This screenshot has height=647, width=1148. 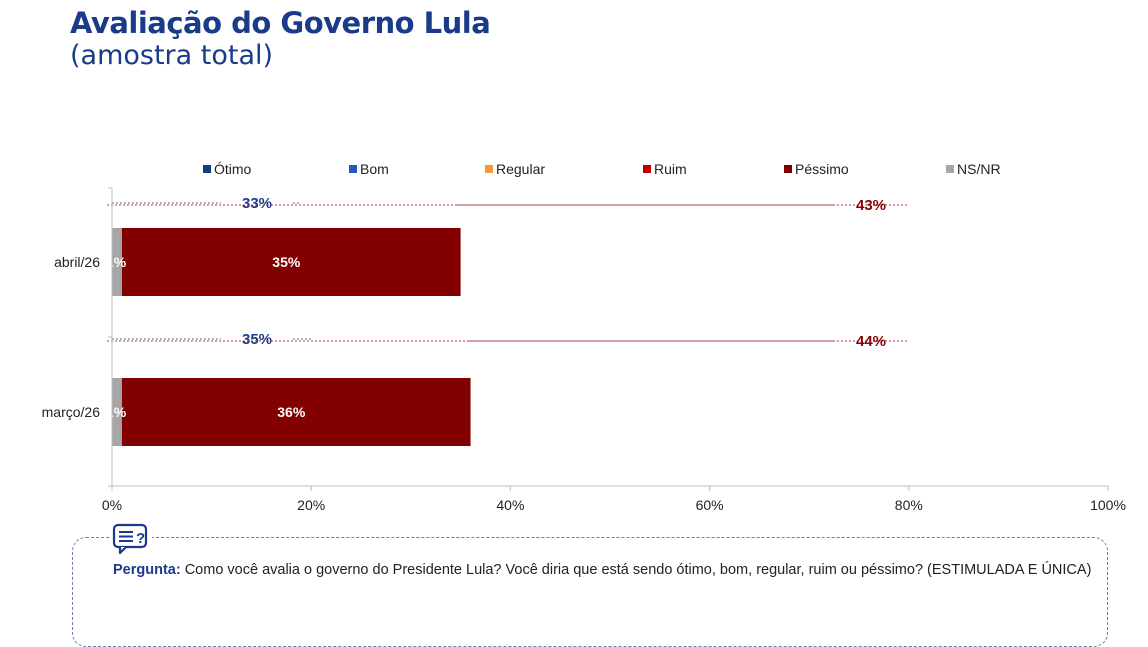 I want to click on bar-label-1-4: 36%, so click(x=291, y=412).